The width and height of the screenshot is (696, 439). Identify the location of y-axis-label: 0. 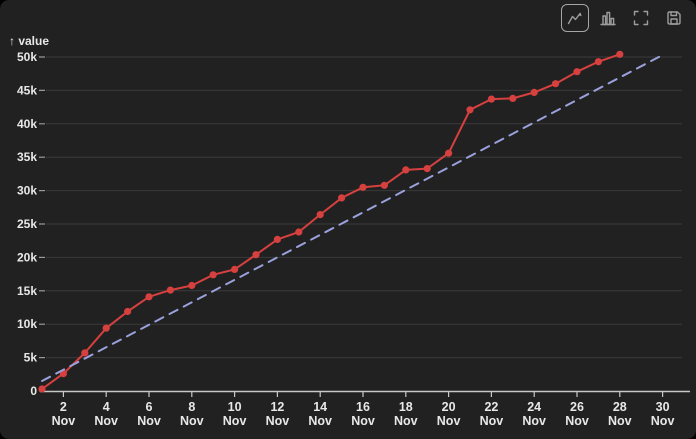
(33, 391).